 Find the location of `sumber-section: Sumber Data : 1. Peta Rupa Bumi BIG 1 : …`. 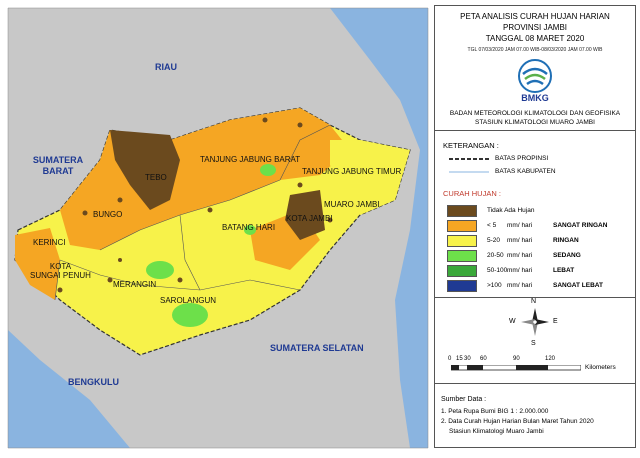

sumber-section: Sumber Data : 1. Peta Rupa Bumi BIG 1 : … is located at coordinates (535, 416).